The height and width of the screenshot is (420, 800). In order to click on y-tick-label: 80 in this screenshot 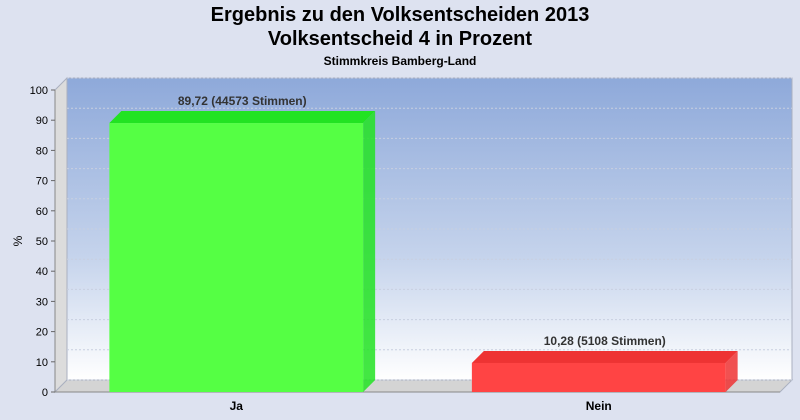, I will do `click(42, 151)`.